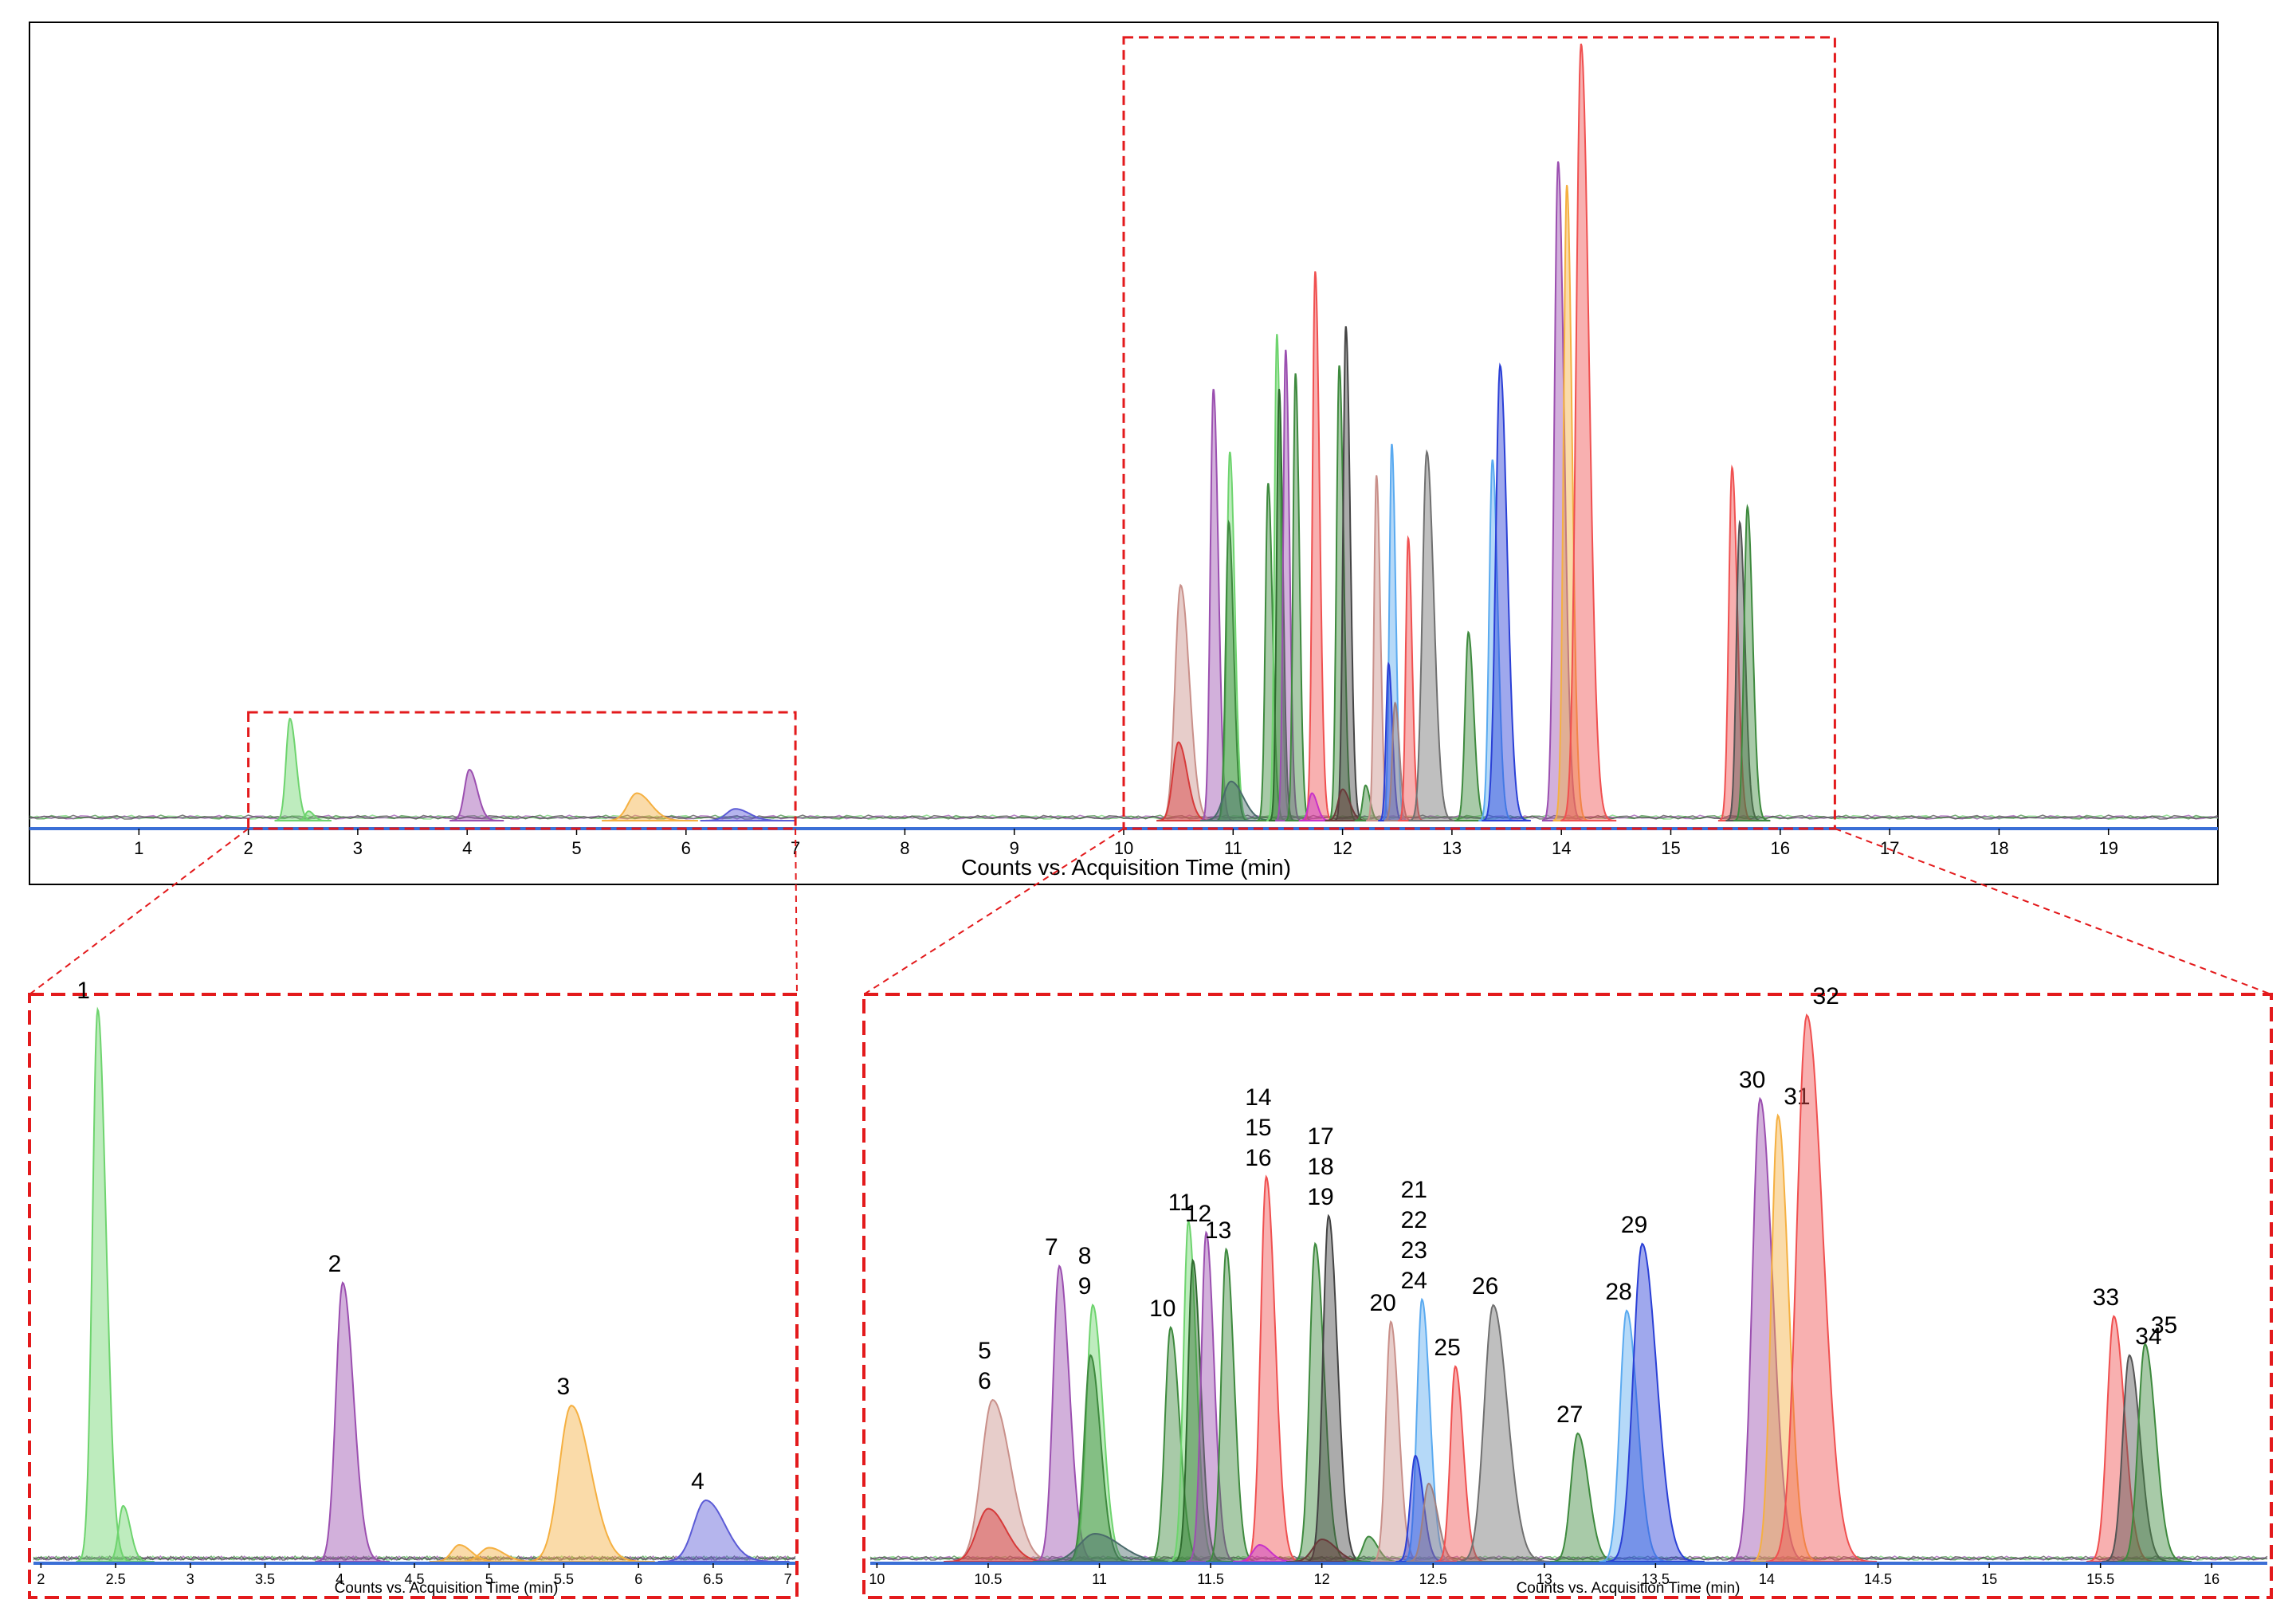  I want to click on x-tick-label: 11.5, so click(1210, 1579).